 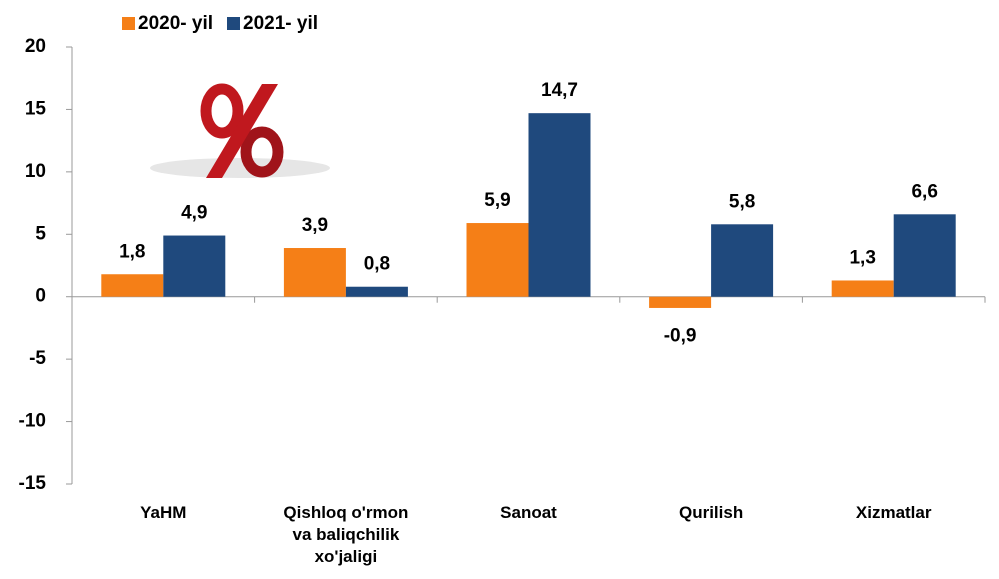 I want to click on legend-label: 2021- yil, so click(x=280, y=23).